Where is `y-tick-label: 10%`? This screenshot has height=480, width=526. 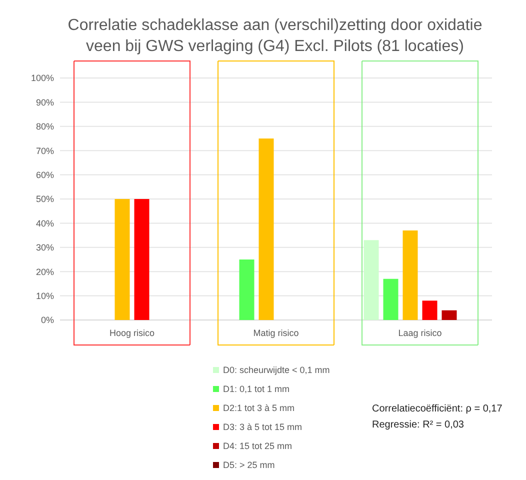
y-tick-label: 10% is located at coordinates (45, 295).